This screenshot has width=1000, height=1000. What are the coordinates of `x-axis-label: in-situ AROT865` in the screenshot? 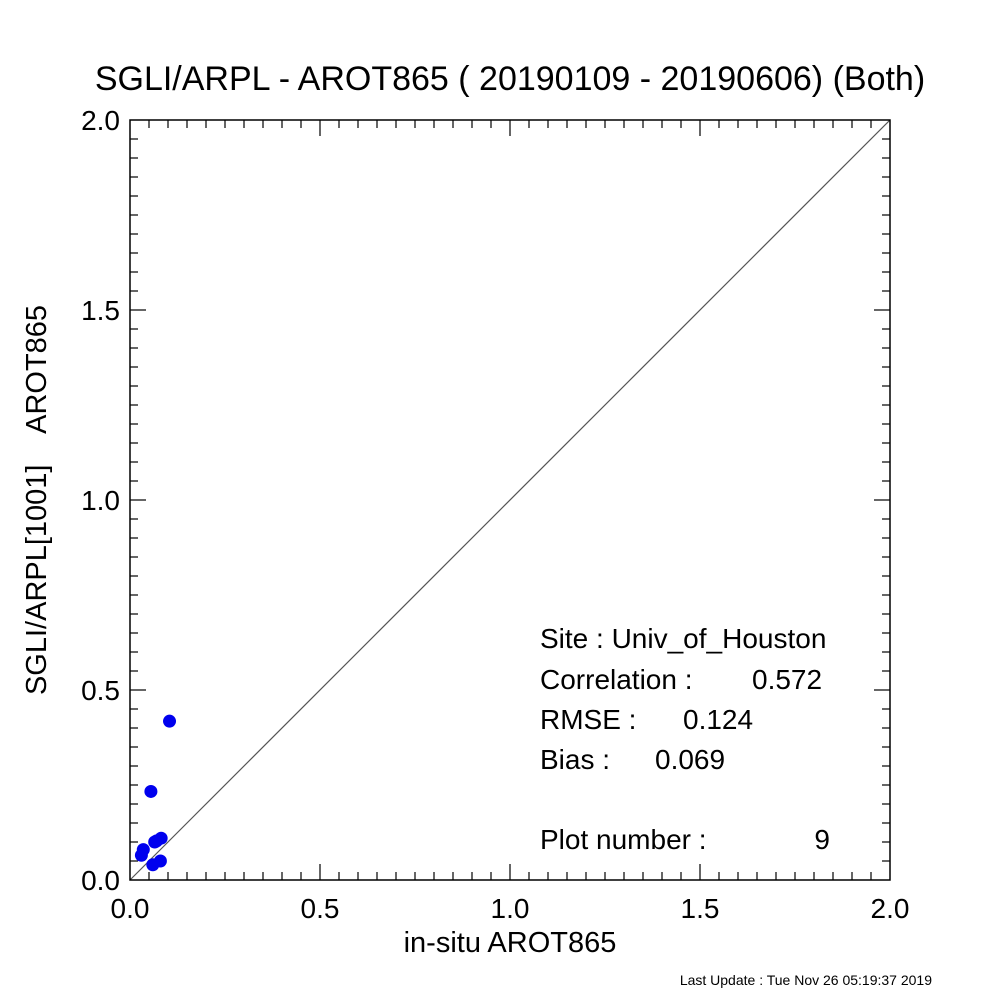 It's located at (510, 943).